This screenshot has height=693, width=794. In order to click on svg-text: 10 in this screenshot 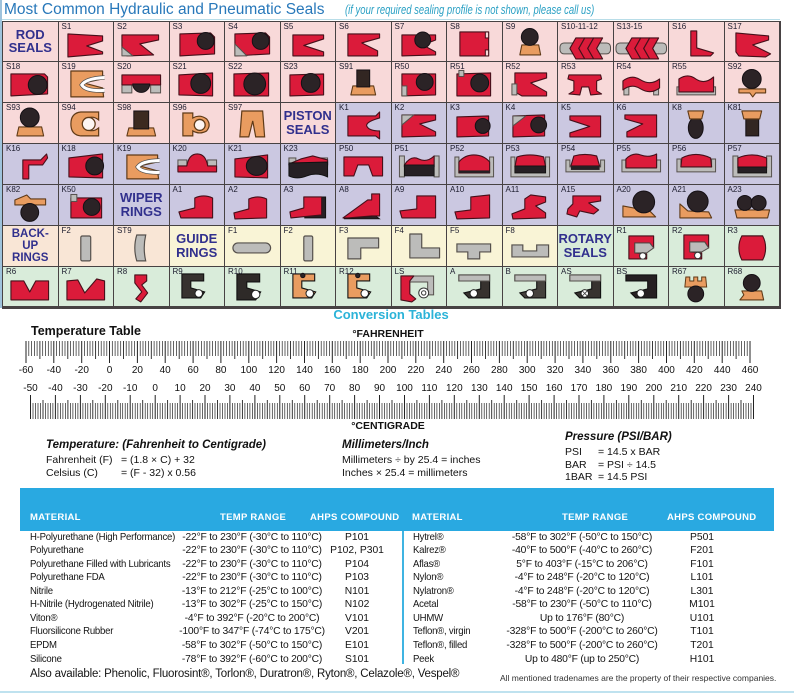, I will do `click(181, 388)`.